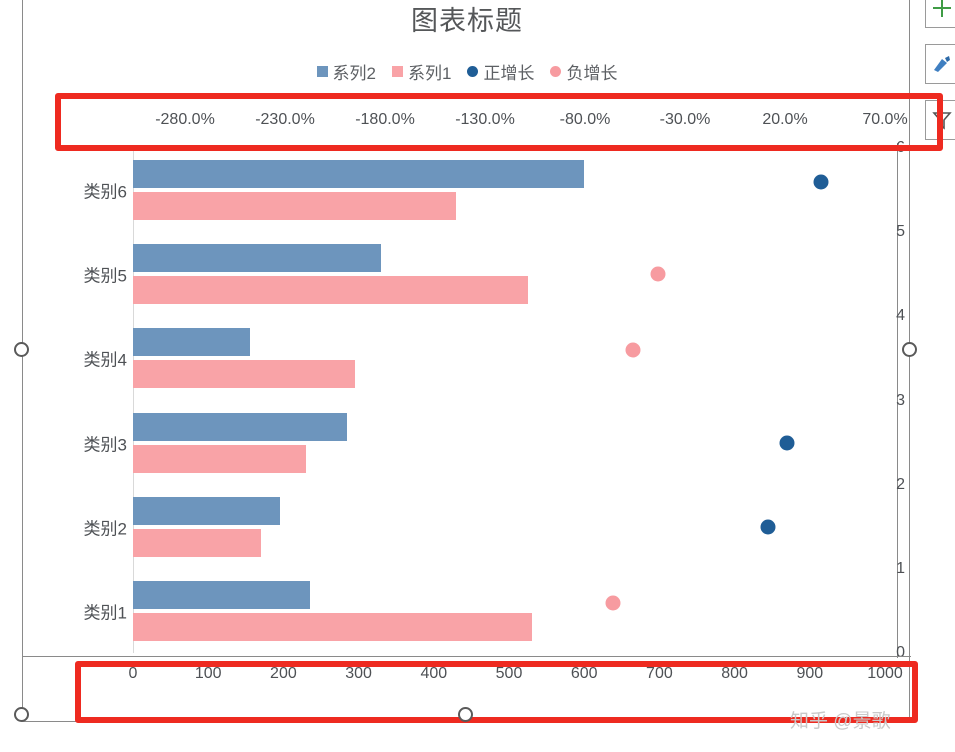 The width and height of the screenshot is (955, 752). I want to click on chart-side-buttons, so click(940, 78).